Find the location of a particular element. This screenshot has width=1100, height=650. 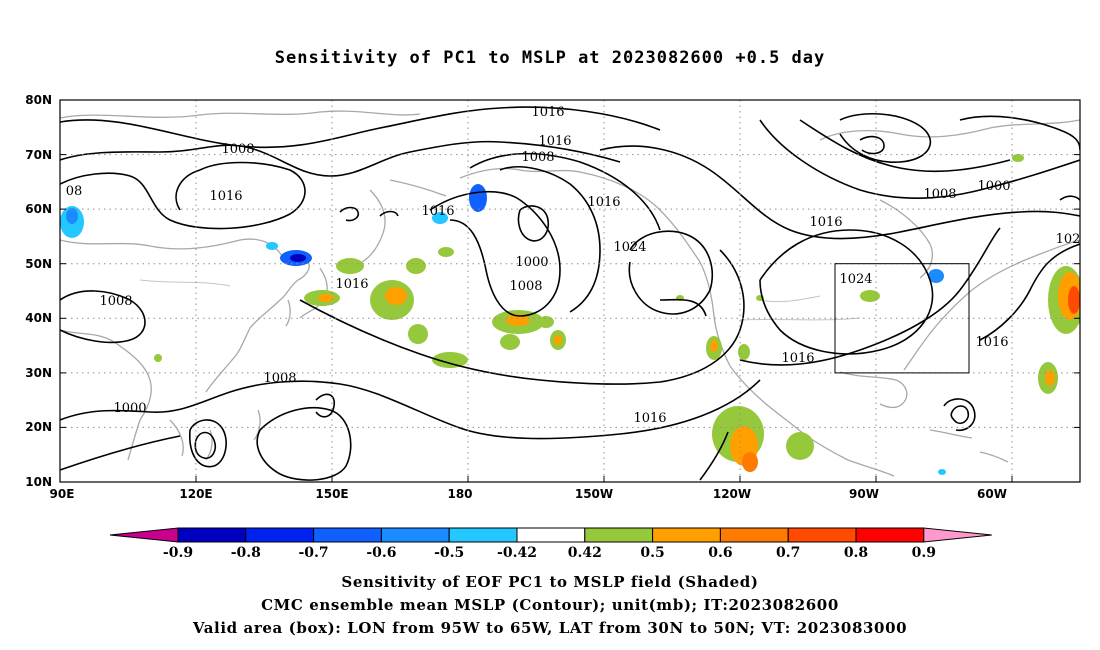

colorbar-label: -0.42 is located at coordinates (517, 553).